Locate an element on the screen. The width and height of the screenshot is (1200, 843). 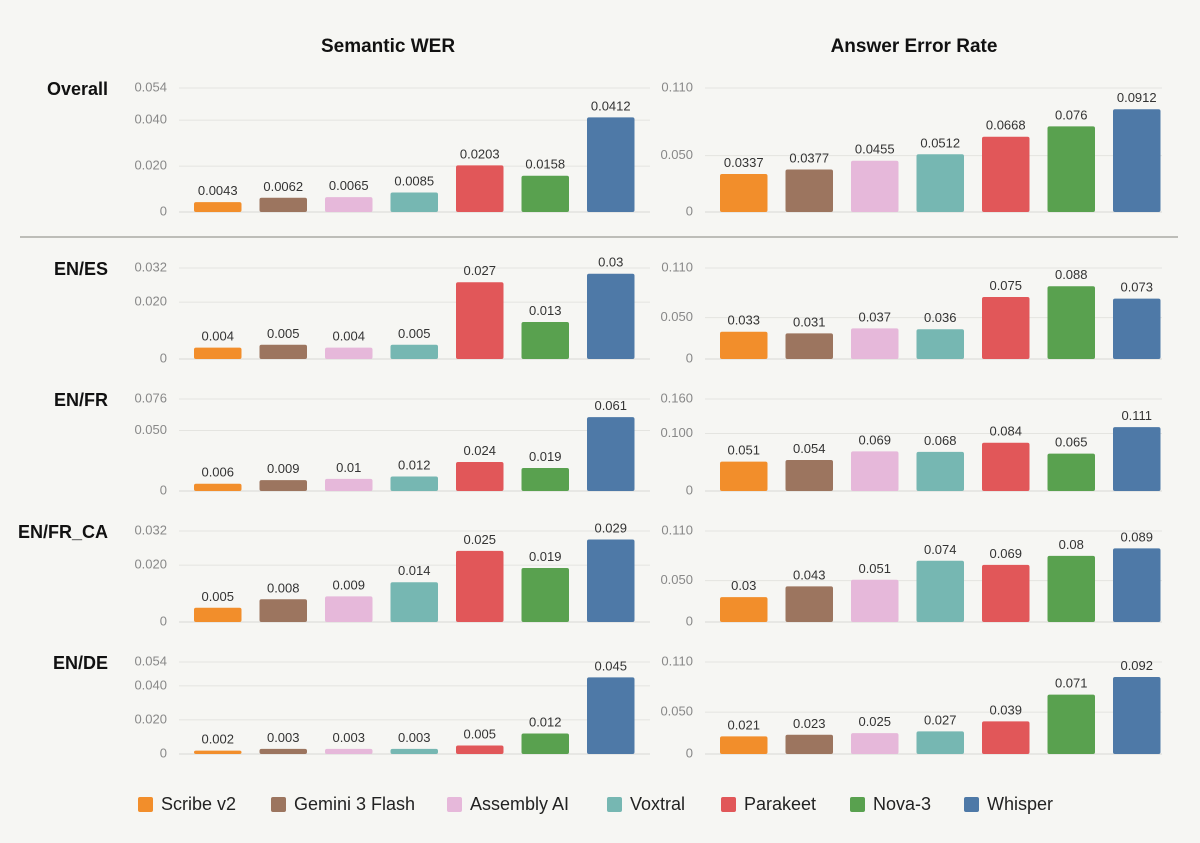
column-titles: Semantic WER Answer Error Rate is located at coordinates (659, 46).